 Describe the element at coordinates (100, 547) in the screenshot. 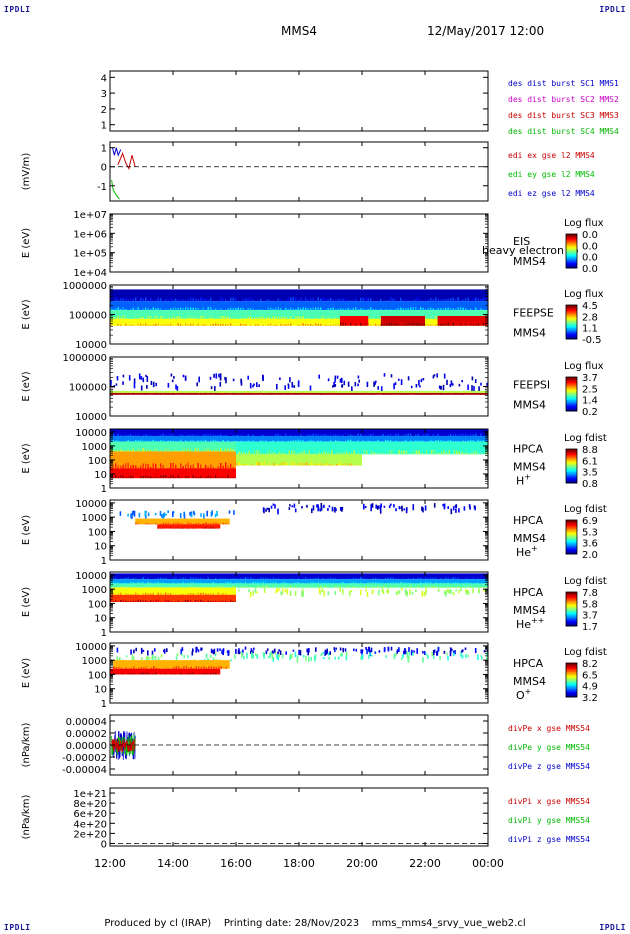

I see `y-tick-label: 10` at that location.